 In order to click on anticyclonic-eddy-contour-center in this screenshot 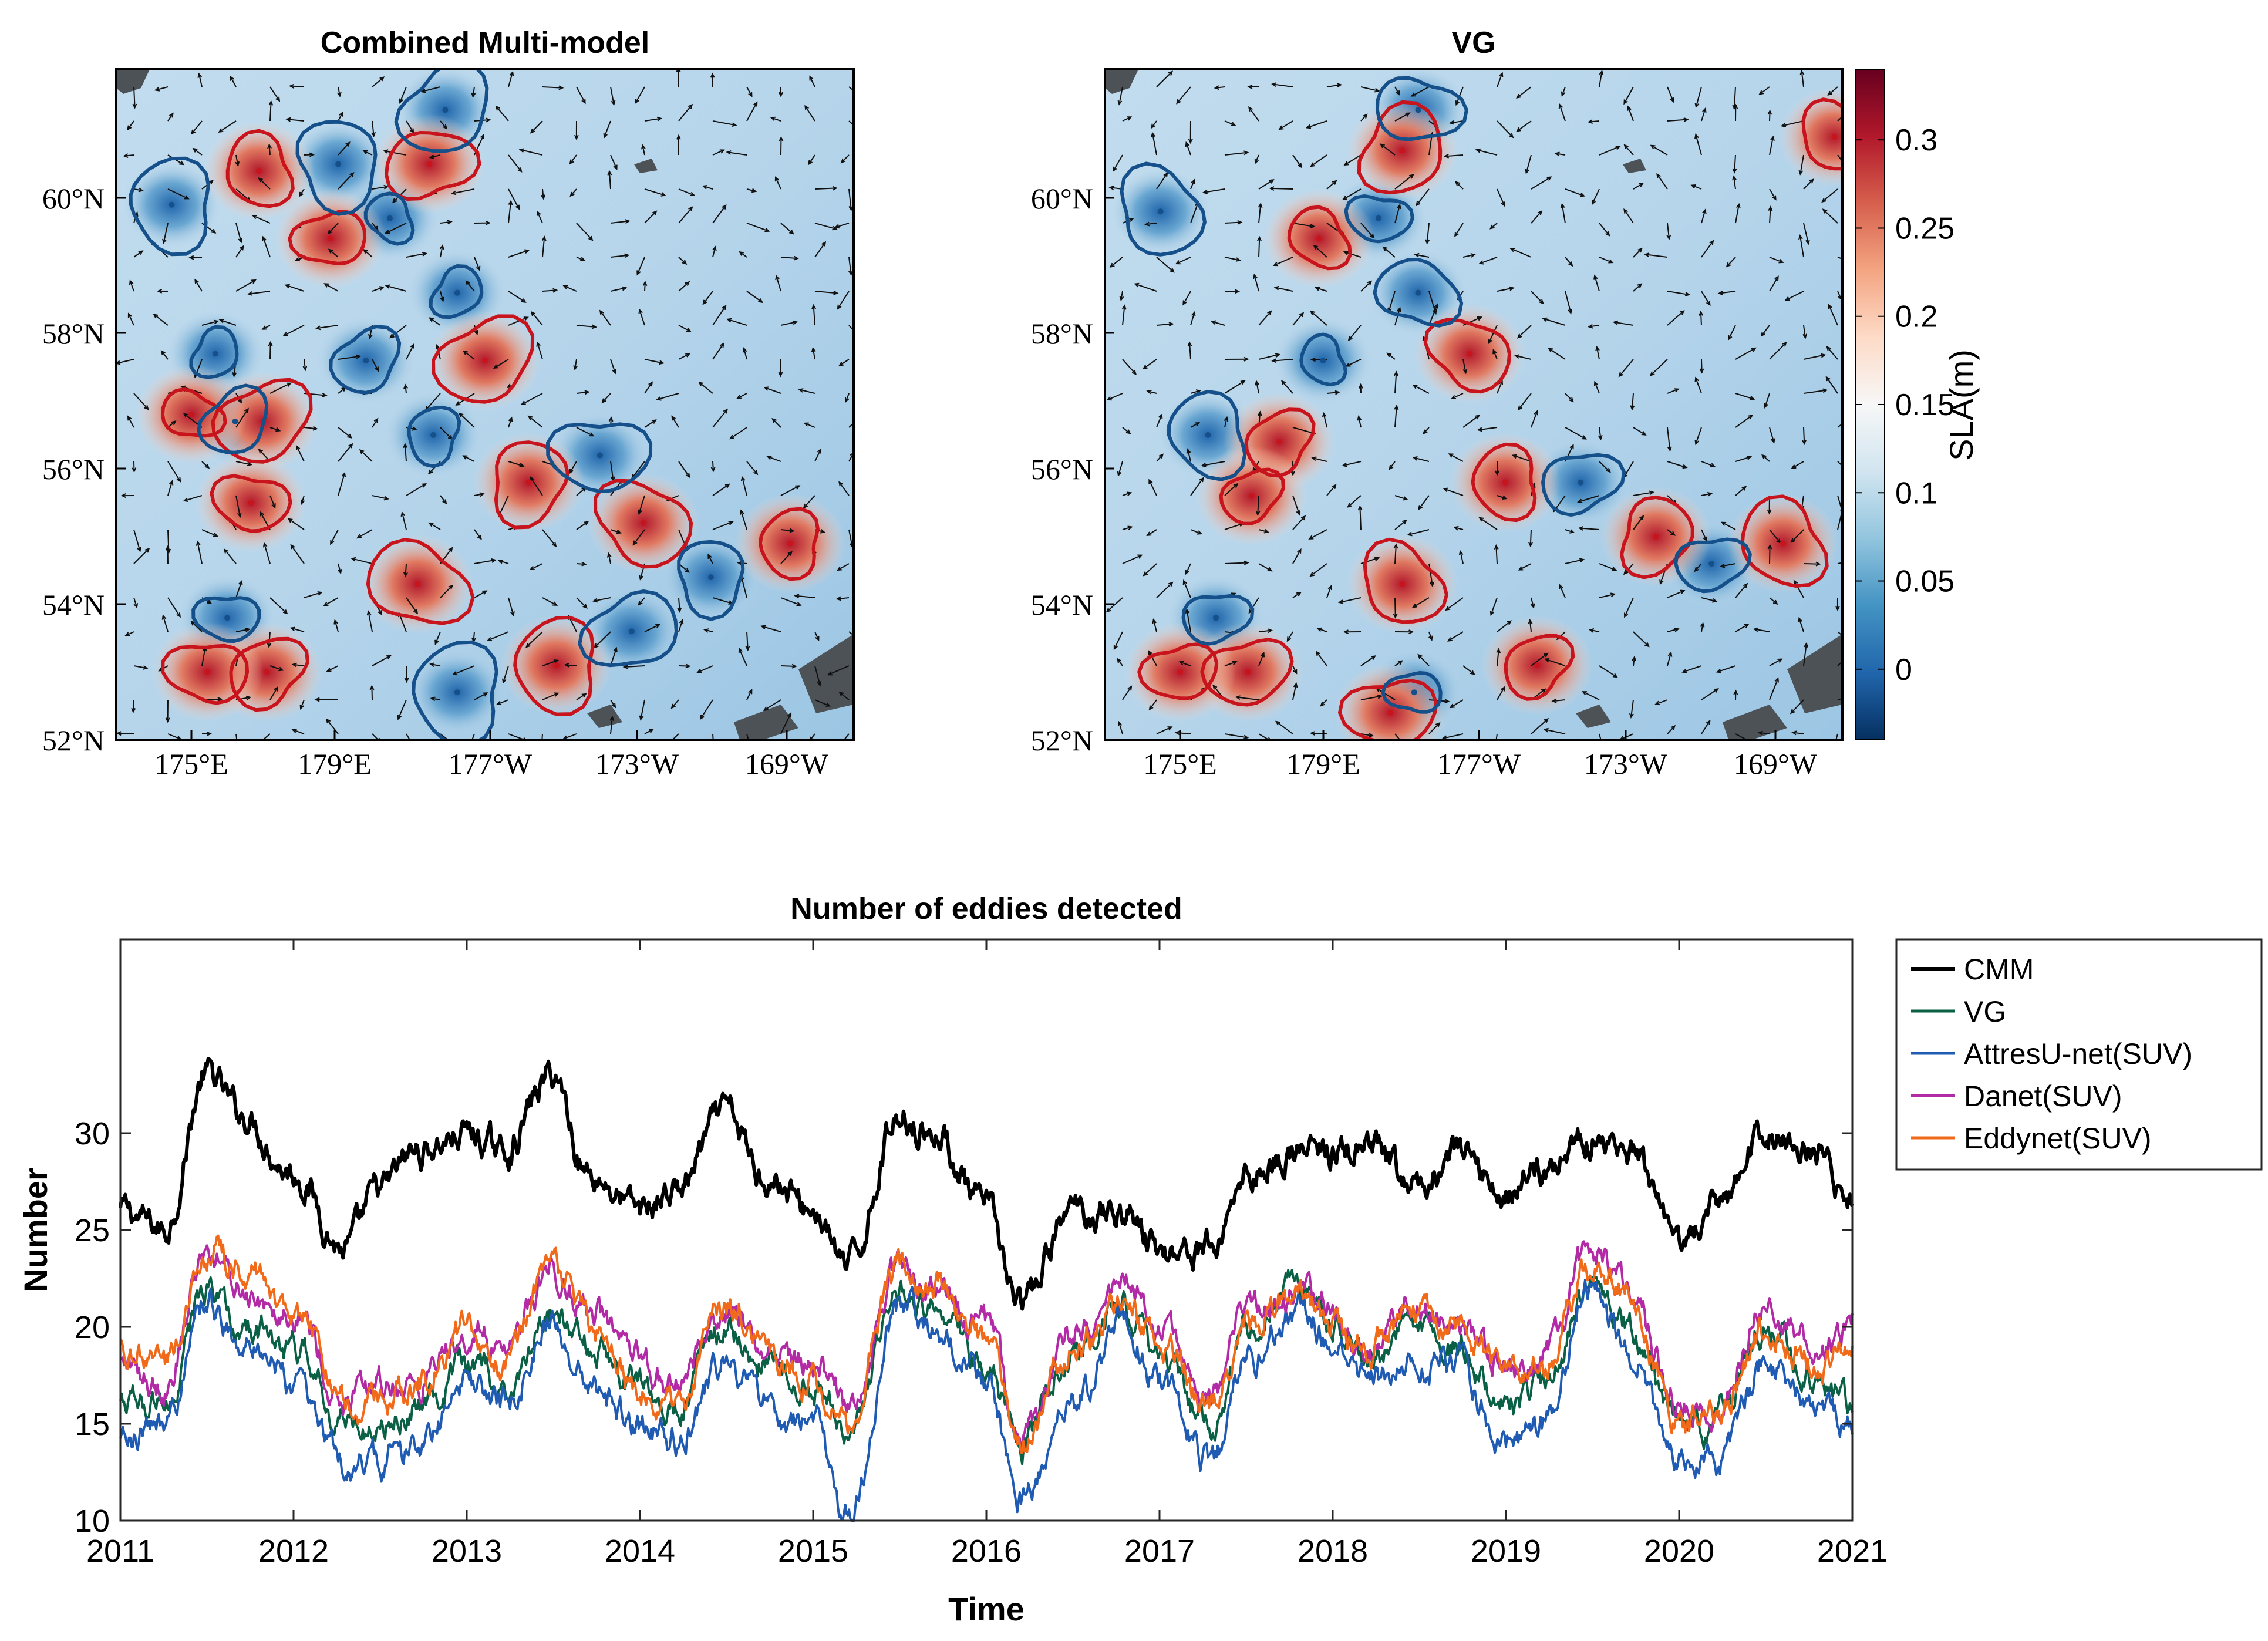, I will do `click(1402, 584)`.